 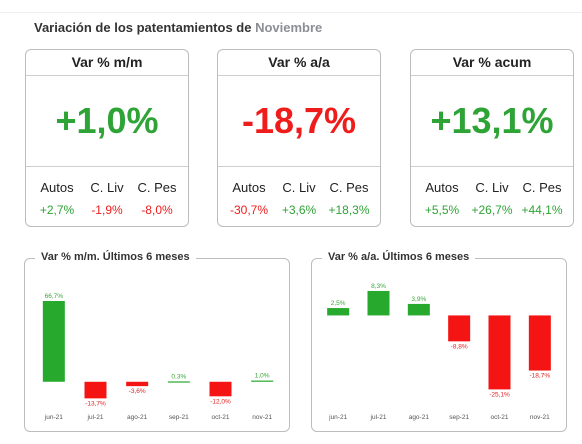 I want to click on kpi-value: -18,7%, so click(x=299, y=120).